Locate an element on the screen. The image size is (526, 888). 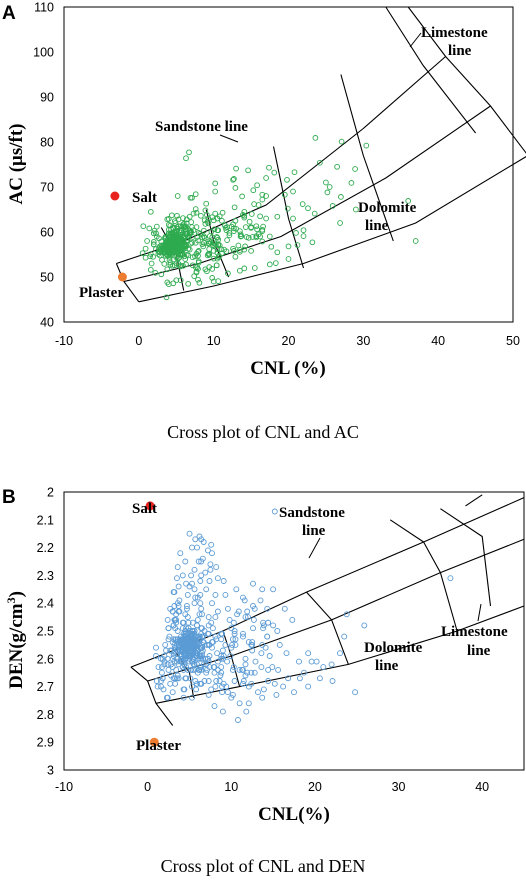
panel-a-x-axis-title: CNL (%) is located at coordinates (287, 368).